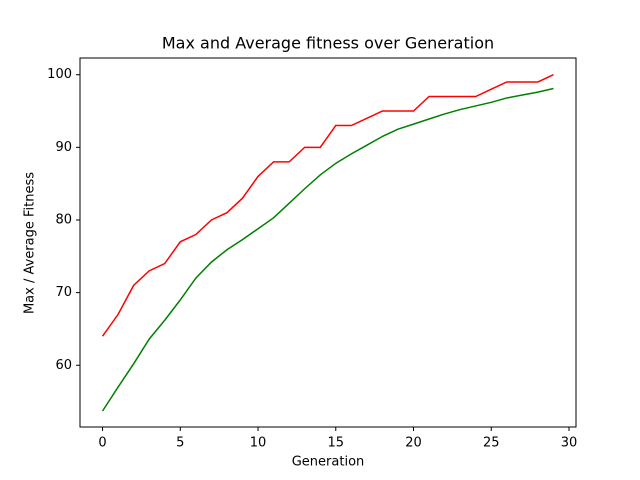 Image resolution: width=640 pixels, height=480 pixels. What do you see at coordinates (413, 443) in the screenshot?
I see `x-tick-label: 20` at bounding box center [413, 443].